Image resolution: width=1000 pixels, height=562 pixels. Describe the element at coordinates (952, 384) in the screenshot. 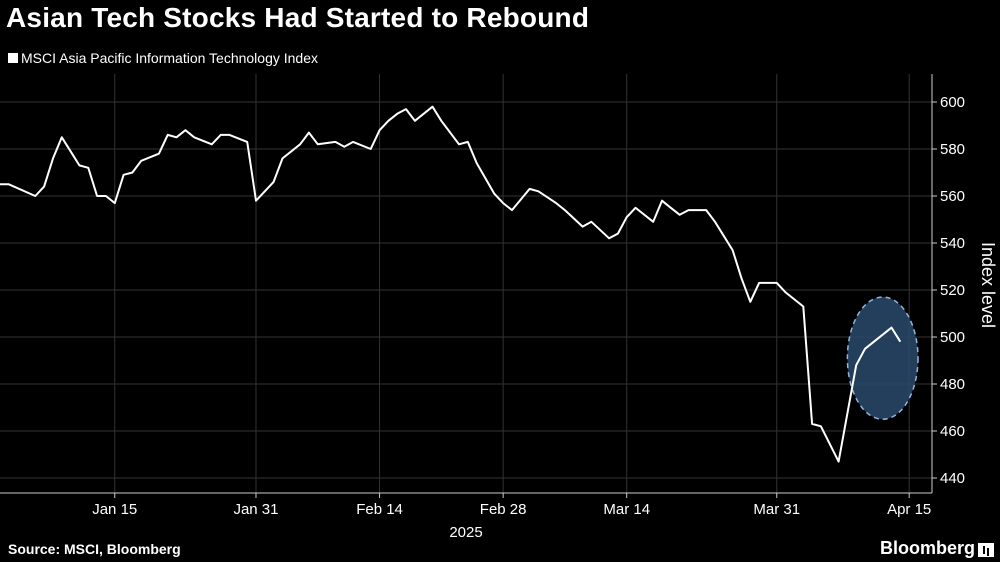

I see `y-tick-label: 480` at that location.